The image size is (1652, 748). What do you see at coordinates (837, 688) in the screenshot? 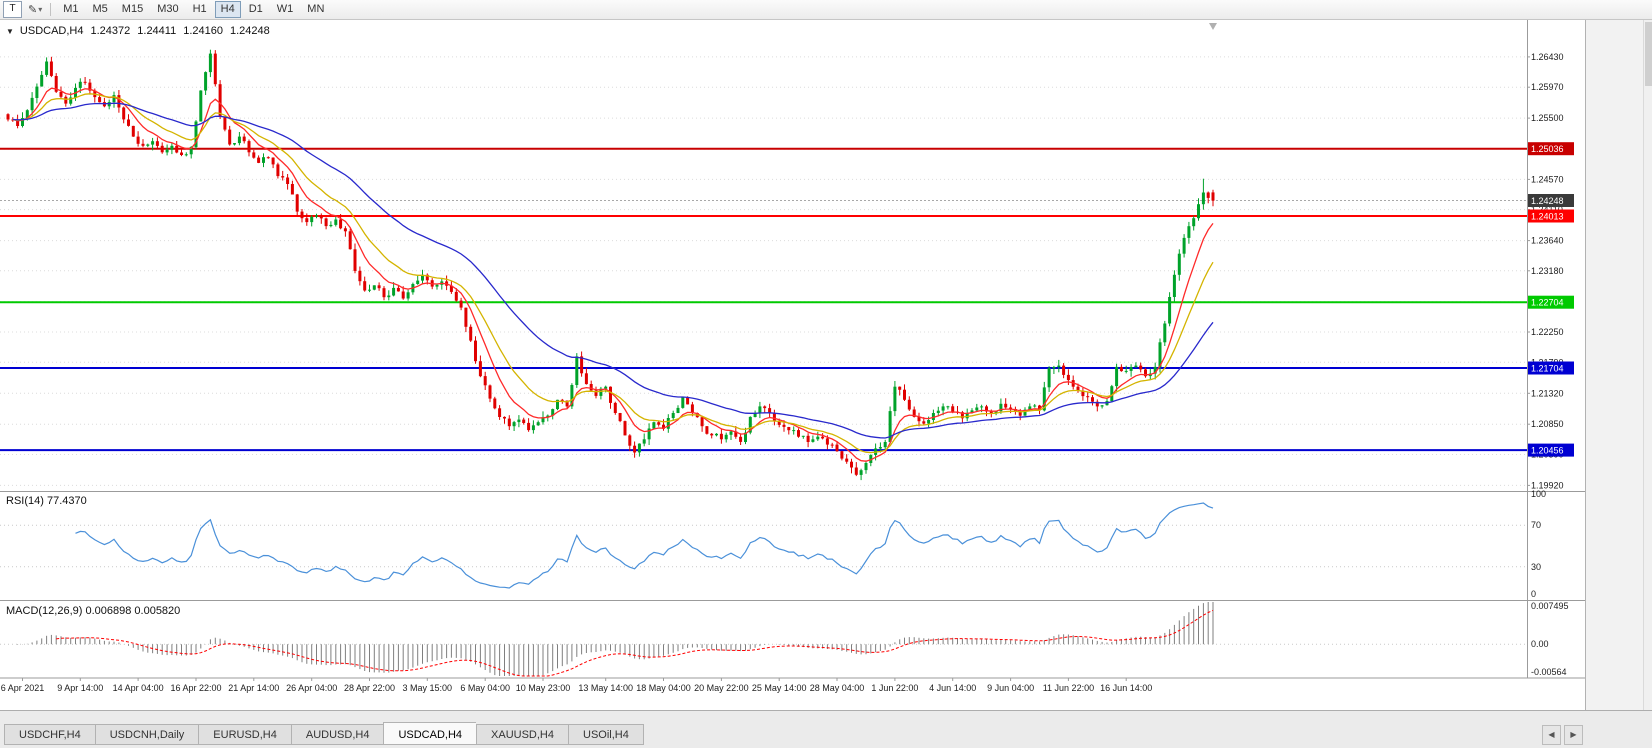
I see `time-axis-label: 28 May 04:00` at bounding box center [837, 688].